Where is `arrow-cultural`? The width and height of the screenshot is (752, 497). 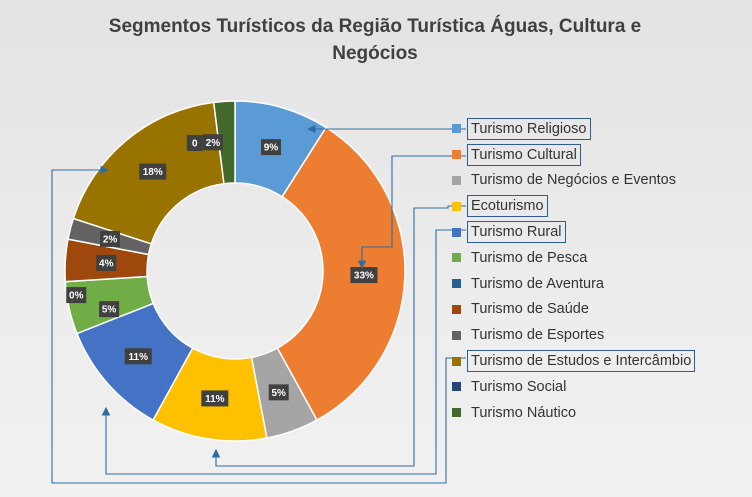
arrow-cultural is located at coordinates (411, 212).